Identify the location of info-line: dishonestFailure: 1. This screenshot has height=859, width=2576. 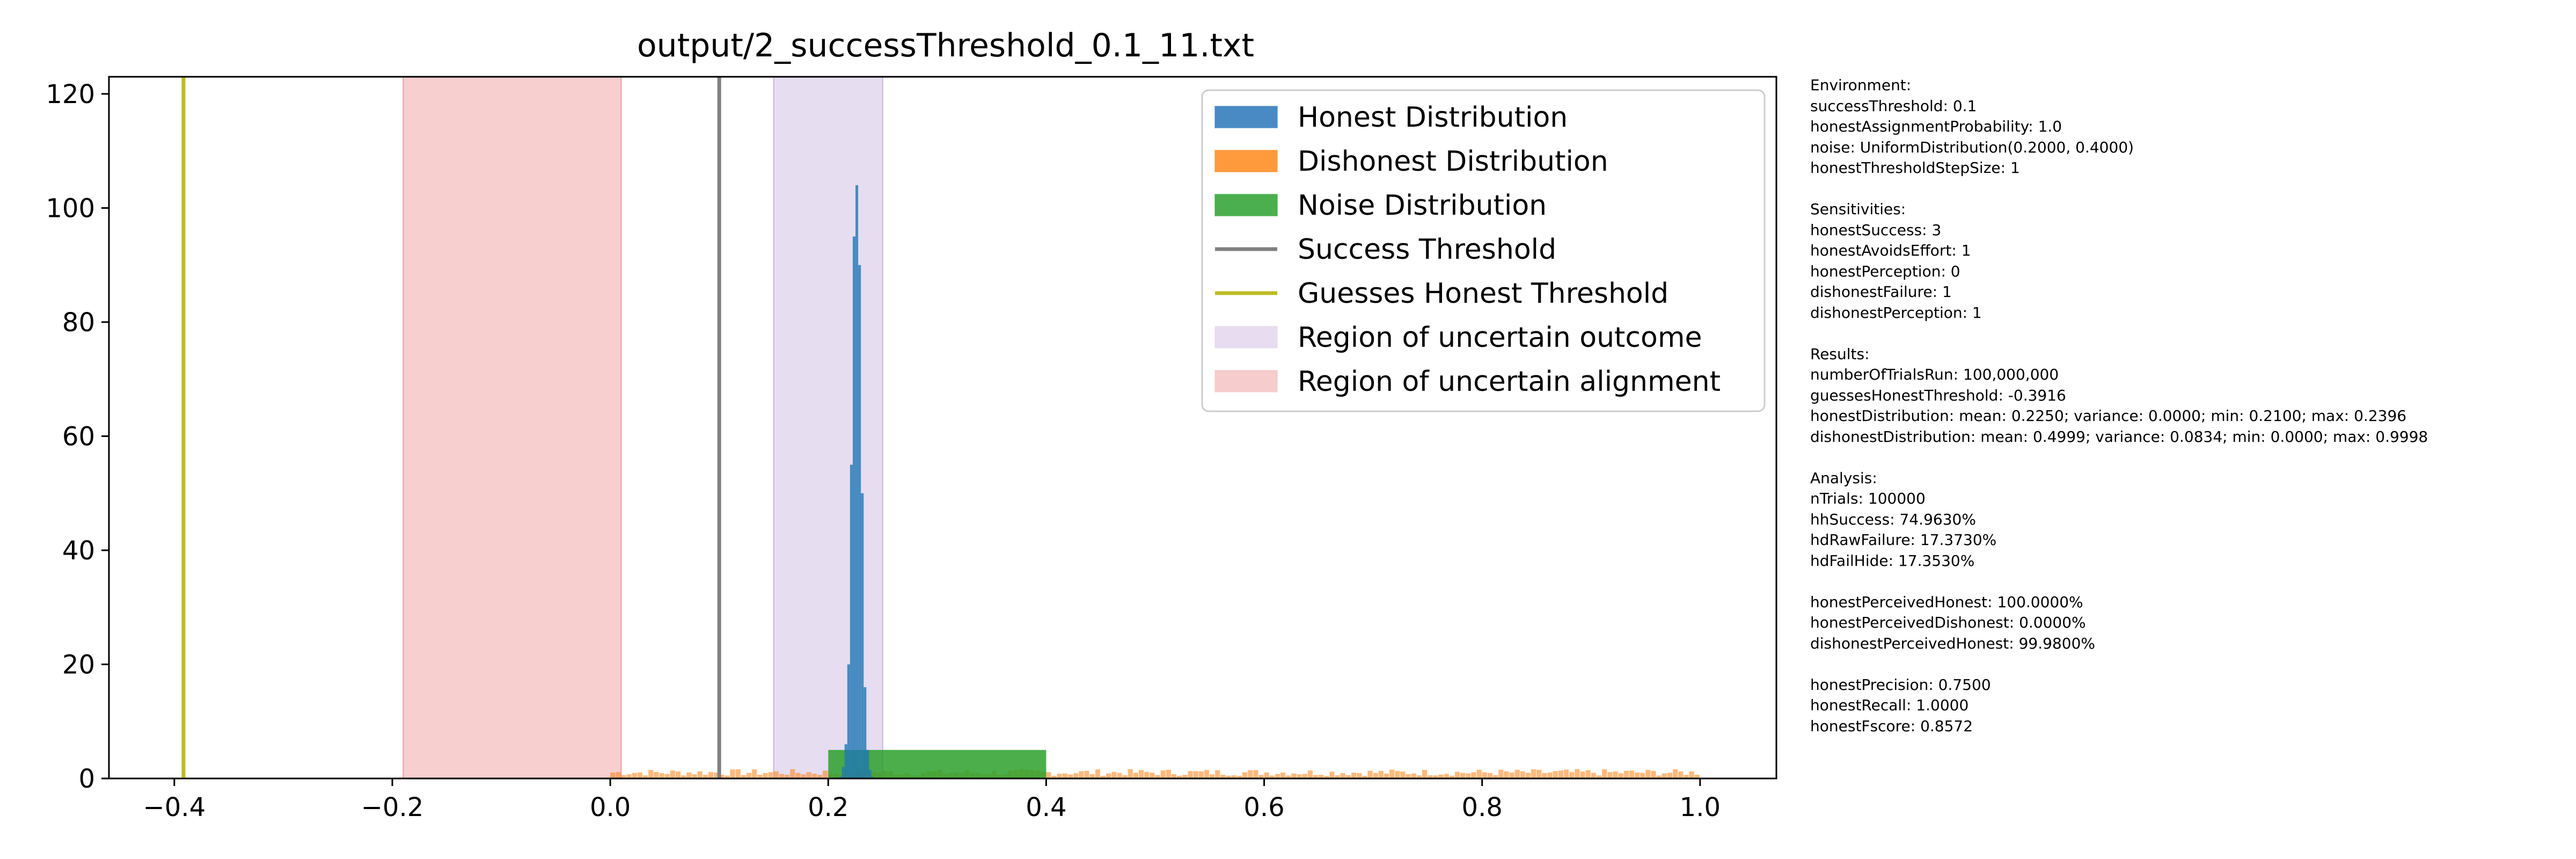
(1881, 292).